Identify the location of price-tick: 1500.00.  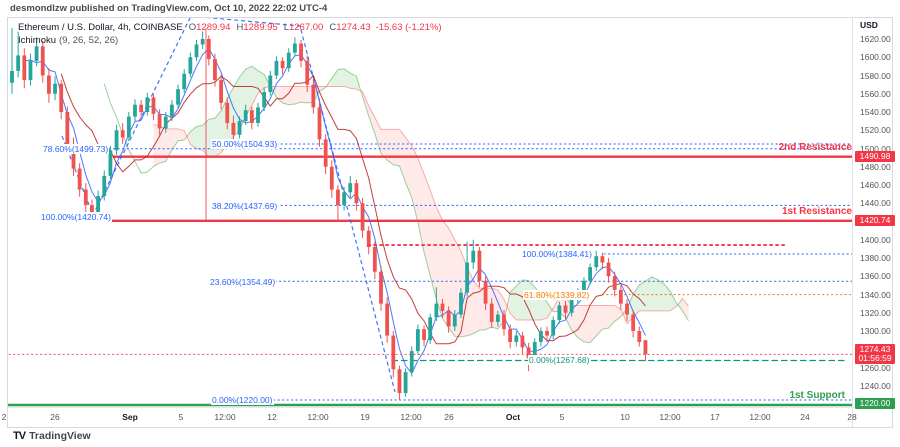
(875, 148).